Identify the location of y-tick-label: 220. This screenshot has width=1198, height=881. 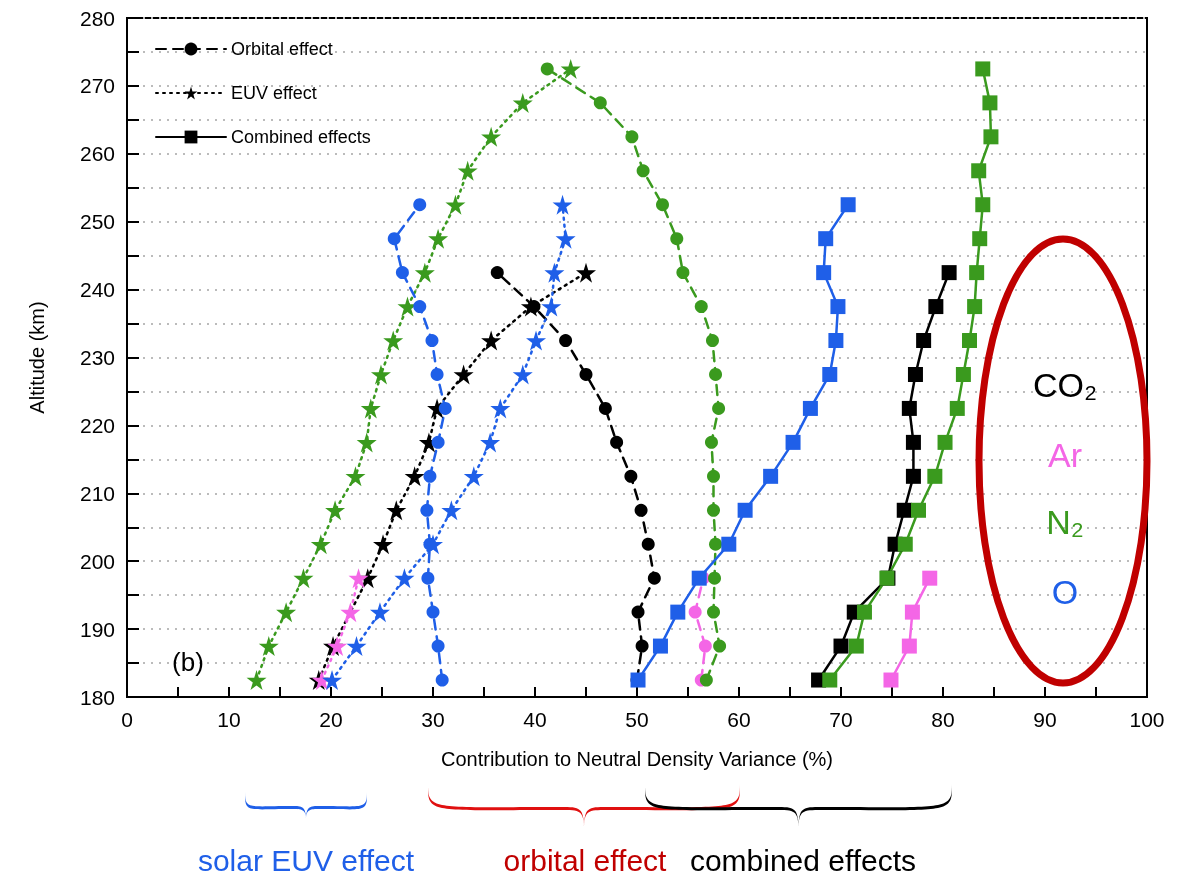
(97, 425).